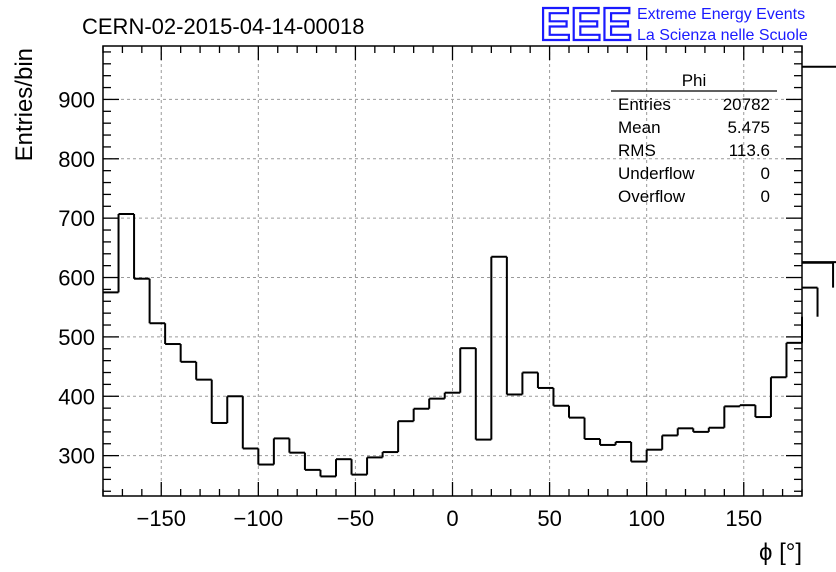 This screenshot has height=572, width=836. I want to click on x-tick-label: −100, so click(259, 518).